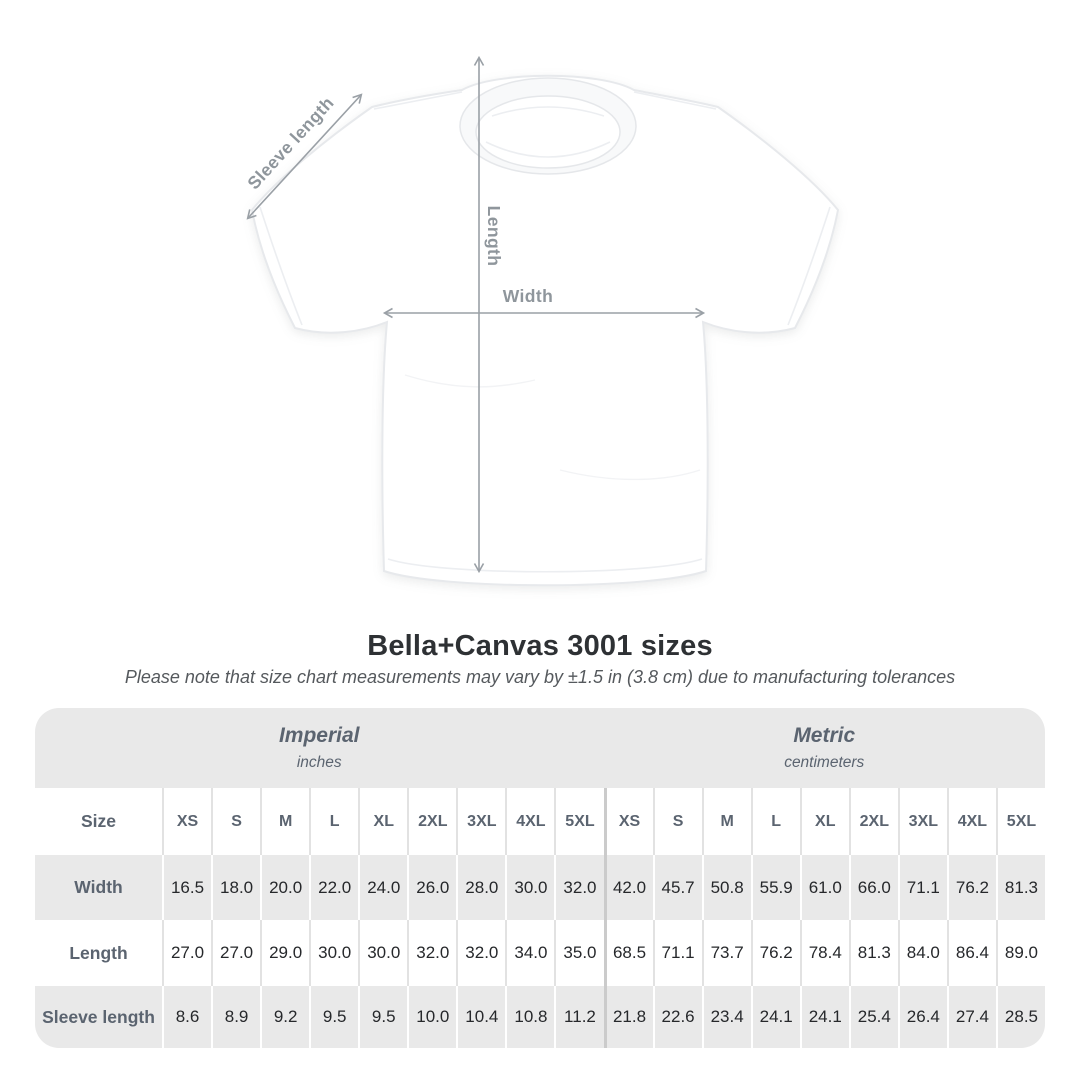  Describe the element at coordinates (824, 735) in the screenshot. I see `metric-group-name: Metric` at that location.